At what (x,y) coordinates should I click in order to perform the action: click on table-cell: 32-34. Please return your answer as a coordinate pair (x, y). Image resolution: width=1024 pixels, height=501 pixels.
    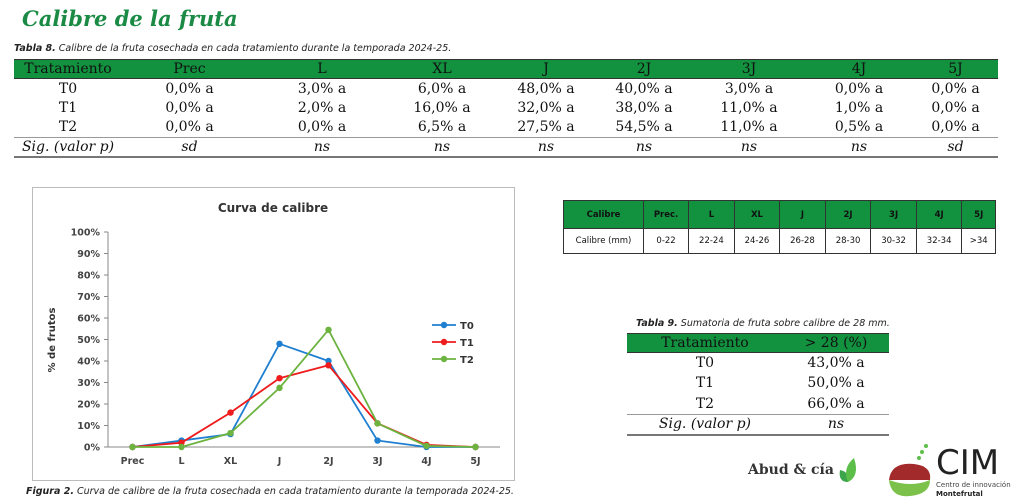
    Looking at the image, I should click on (939, 241).